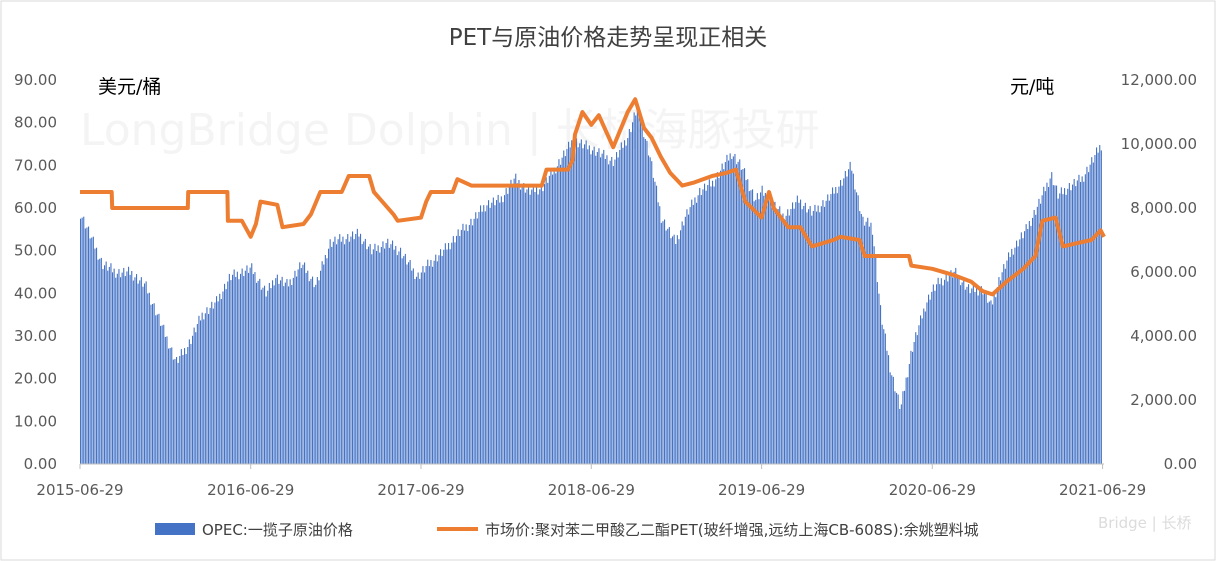  What do you see at coordinates (732, 530) in the screenshot?
I see `legend-label-pet: 市场价:聚对苯二甲酸乙二酯PET(玻纤增强,远纺上海CB-608S):余姚塑料城` at bounding box center [732, 530].